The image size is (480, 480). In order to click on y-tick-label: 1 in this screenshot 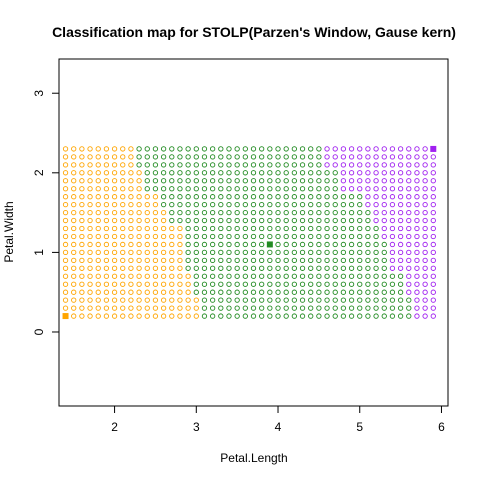, I will do `click(39, 252)`.